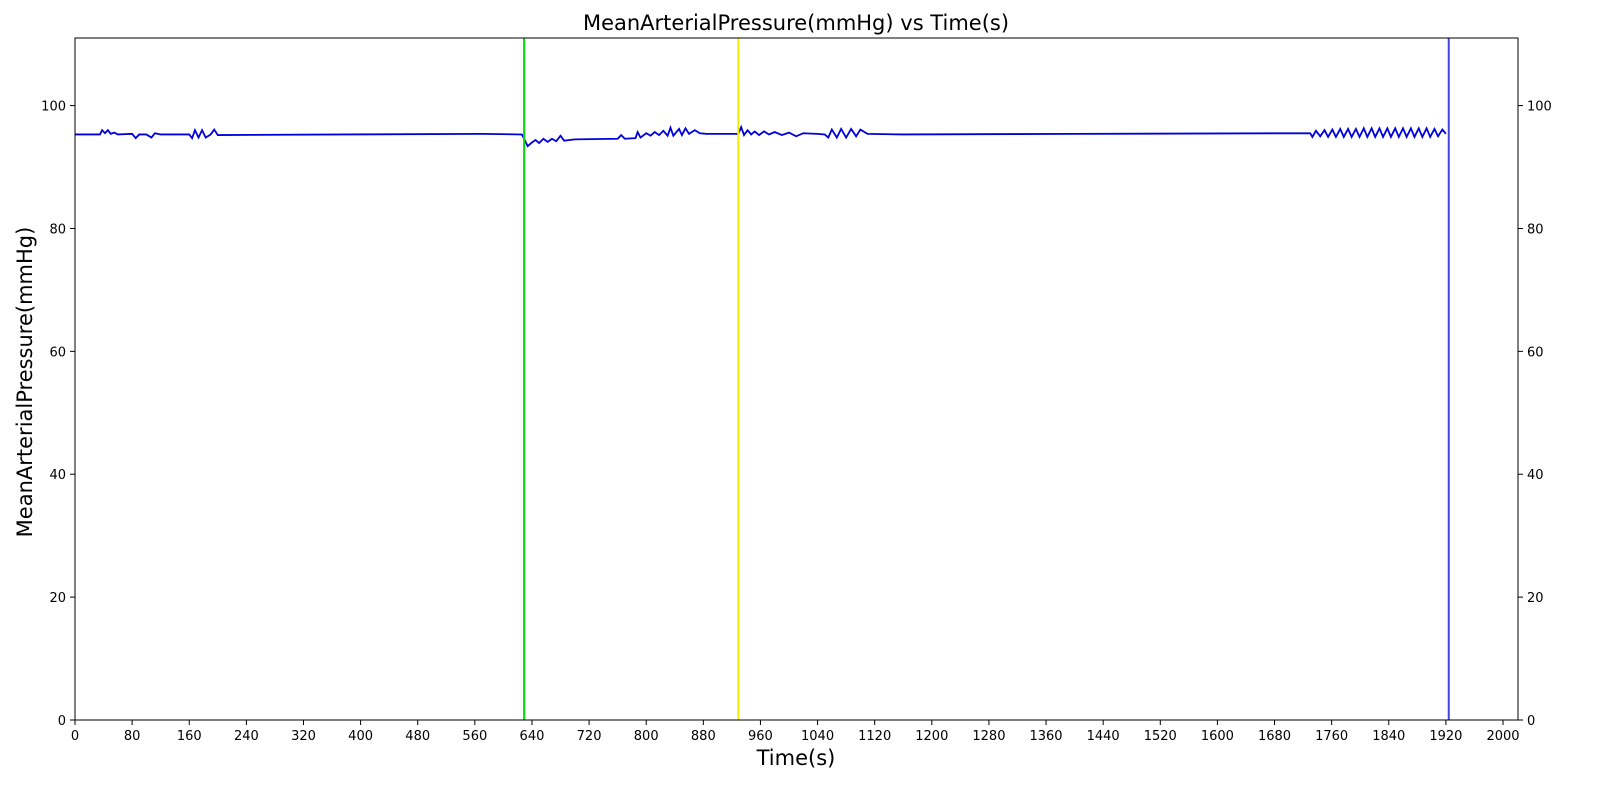 Image resolution: width=1600 pixels, height=800 pixels. I want to click on y2-tick-label: 60, so click(1535, 352).